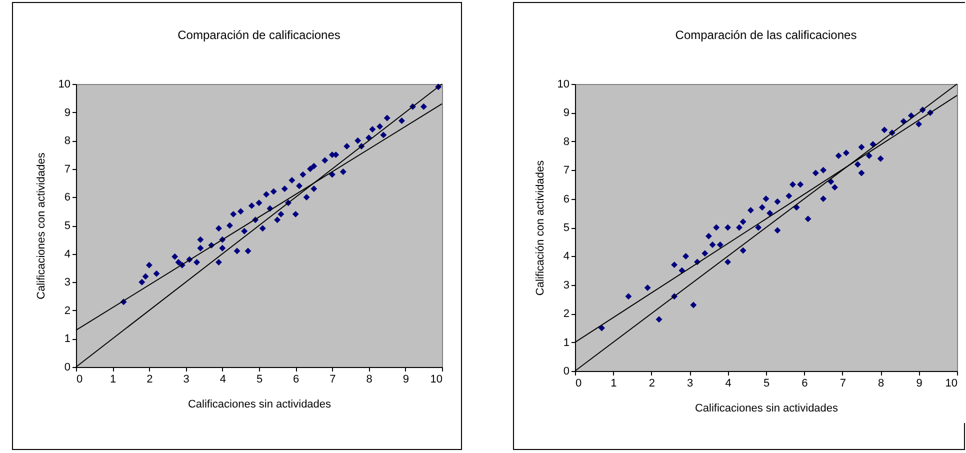  Describe the element at coordinates (566, 314) in the screenshot. I see `y-tick-label: 2` at that location.